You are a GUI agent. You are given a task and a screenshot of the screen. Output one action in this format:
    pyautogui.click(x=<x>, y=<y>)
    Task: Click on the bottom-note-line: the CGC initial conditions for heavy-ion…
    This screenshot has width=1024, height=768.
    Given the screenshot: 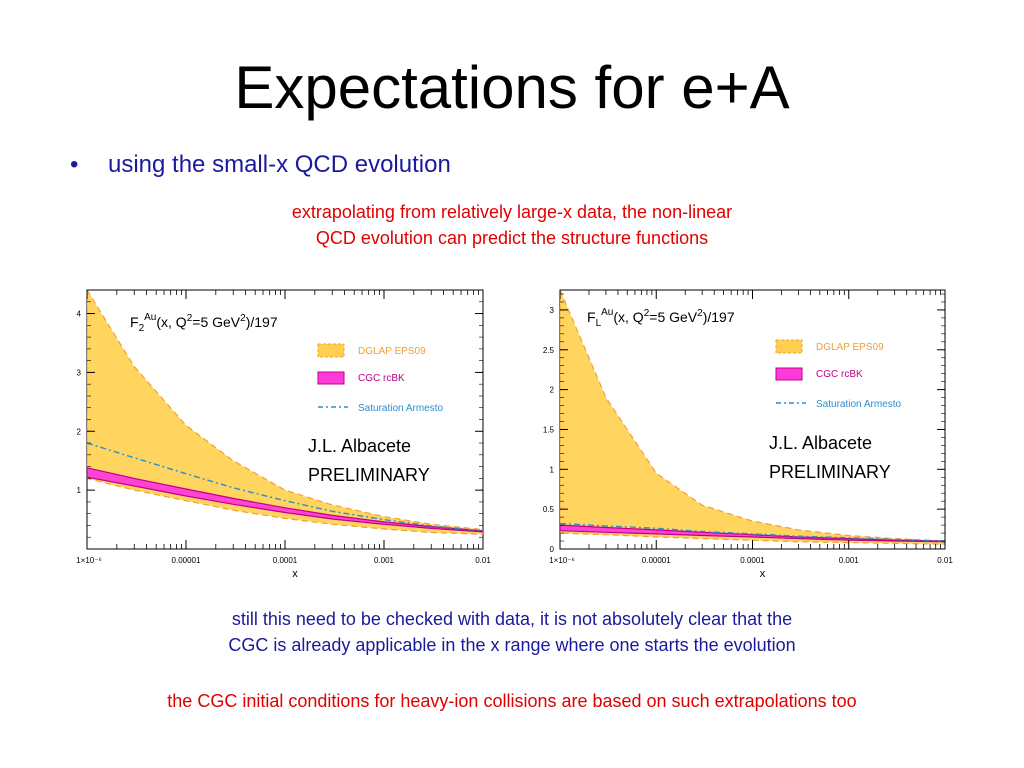 What is the action you would take?
    pyautogui.click(x=512, y=701)
    